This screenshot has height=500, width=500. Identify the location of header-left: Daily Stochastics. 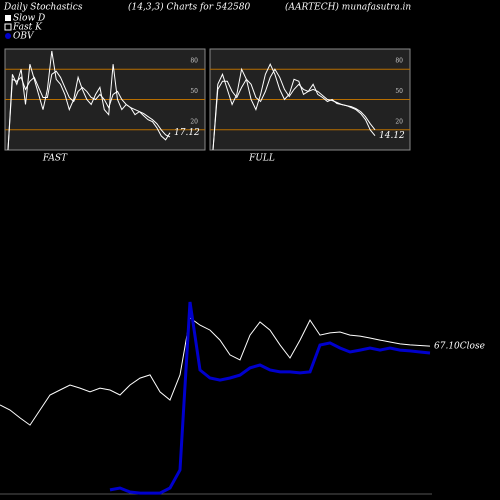
(43, 8).